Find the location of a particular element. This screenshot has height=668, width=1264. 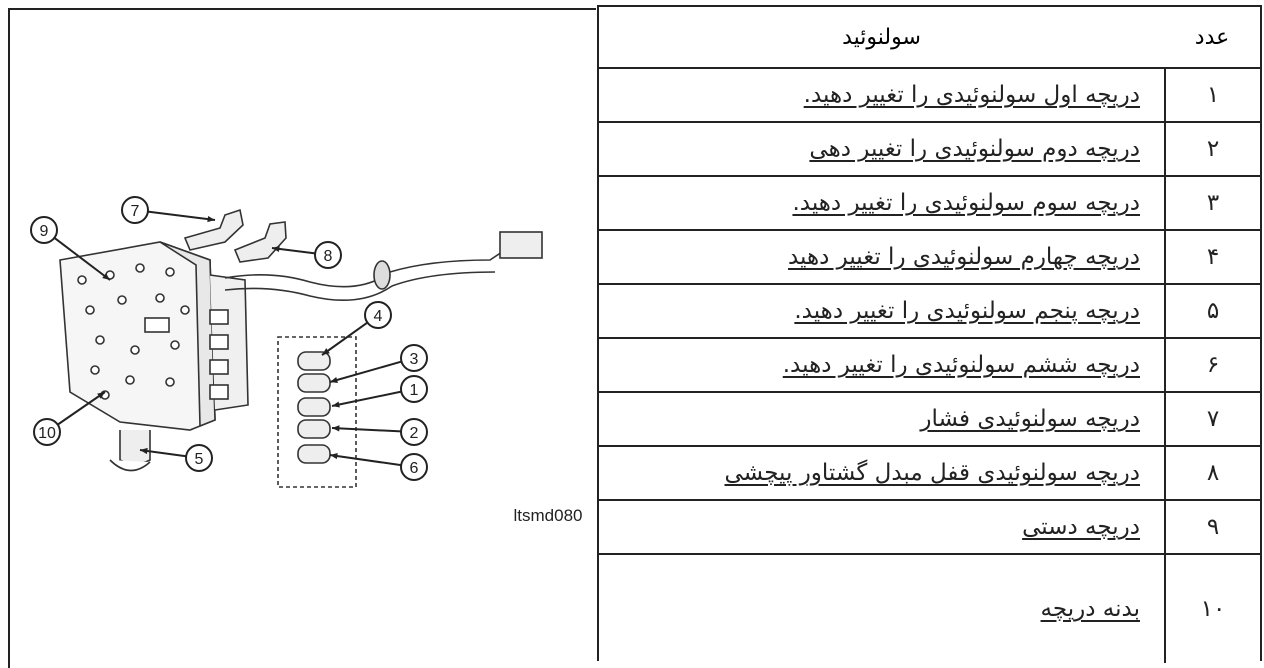

callout-label: 9 is located at coordinates (44, 231).